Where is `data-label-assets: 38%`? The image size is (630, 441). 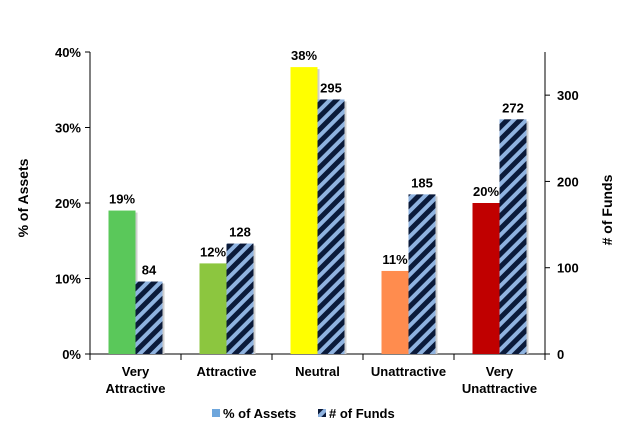
data-label-assets: 38% is located at coordinates (304, 55).